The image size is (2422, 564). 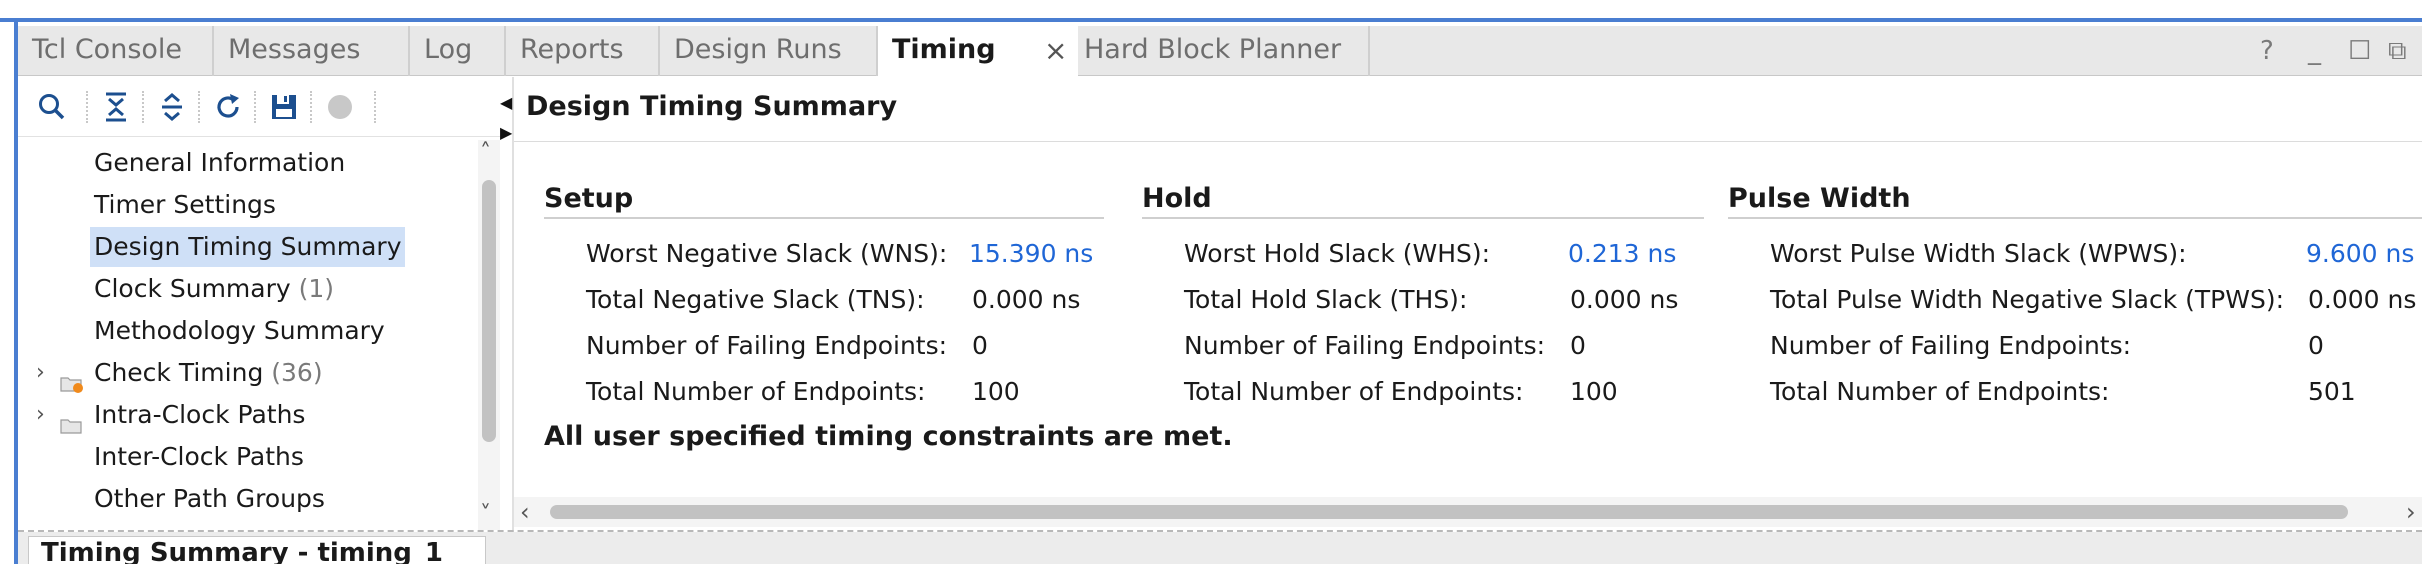 I want to click on pulse-wpws-label: Worst Pulse Width Slack (WPWS):, so click(x=1978, y=253).